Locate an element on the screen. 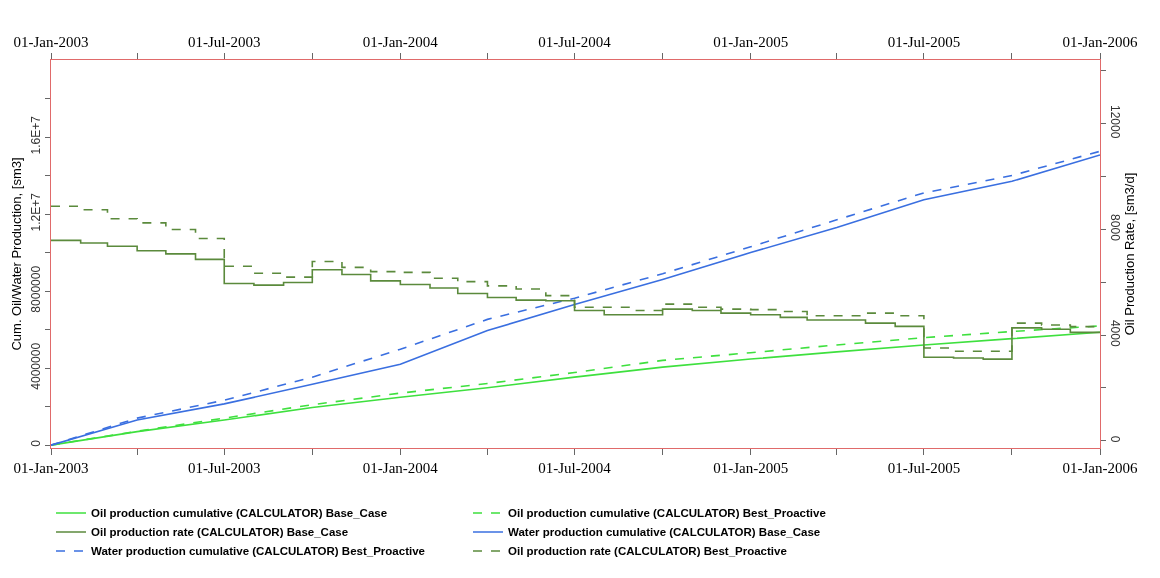 This screenshot has height=578, width=1160. x2-tick-label: 01-Jul-2003 is located at coordinates (224, 468).